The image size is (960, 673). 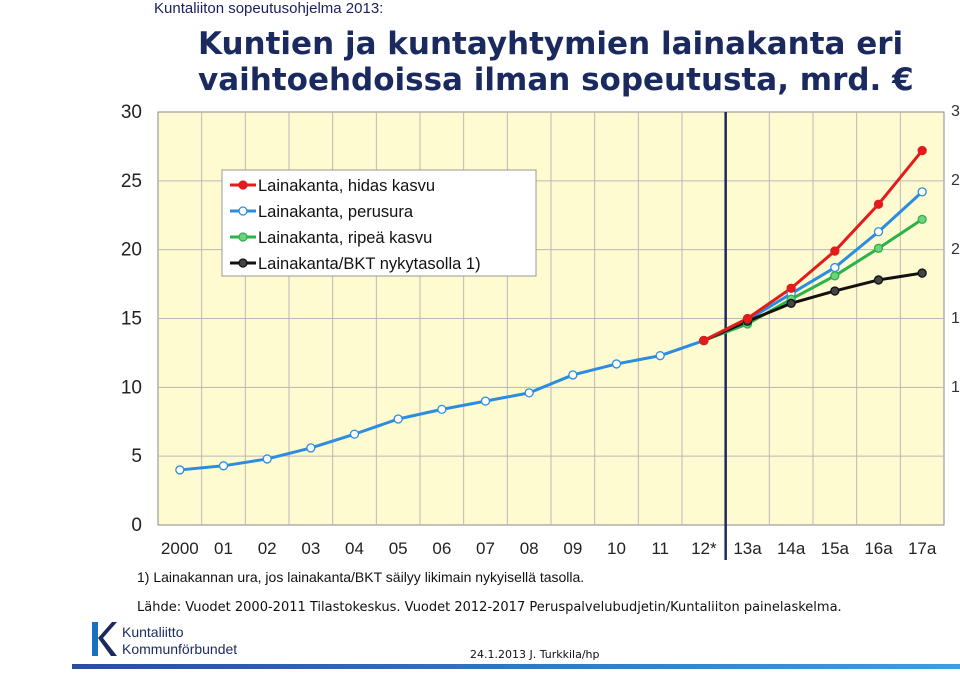 I want to click on x-tick-label: 09, so click(x=572, y=548).